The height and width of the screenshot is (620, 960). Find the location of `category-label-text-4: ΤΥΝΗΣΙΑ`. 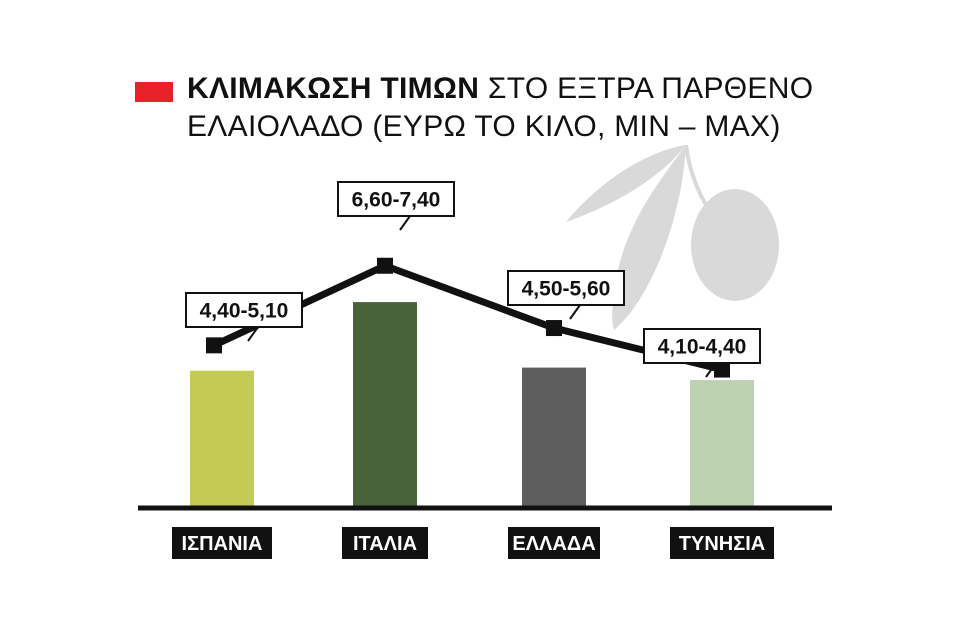

category-label-text-4: ΤΥΝΗΣΙΑ is located at coordinates (722, 544).